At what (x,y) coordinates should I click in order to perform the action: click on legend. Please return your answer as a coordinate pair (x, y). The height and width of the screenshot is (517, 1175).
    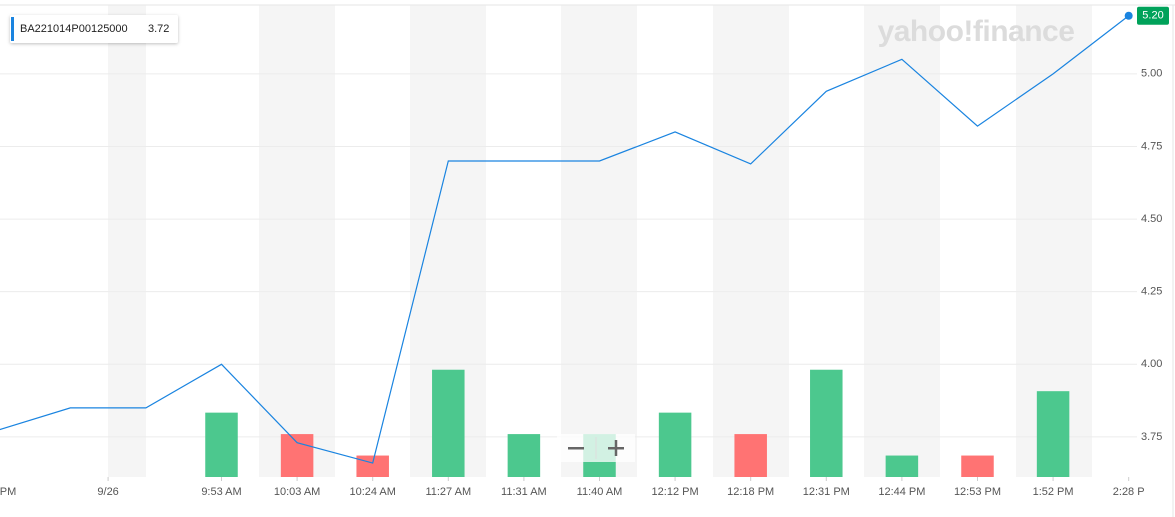
    Looking at the image, I should click on (94, 29).